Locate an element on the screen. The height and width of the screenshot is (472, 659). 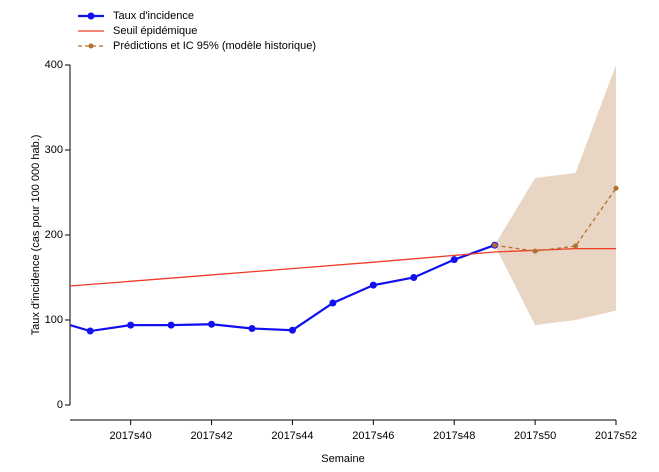
legend-label: Seuil épidémique is located at coordinates (155, 31).